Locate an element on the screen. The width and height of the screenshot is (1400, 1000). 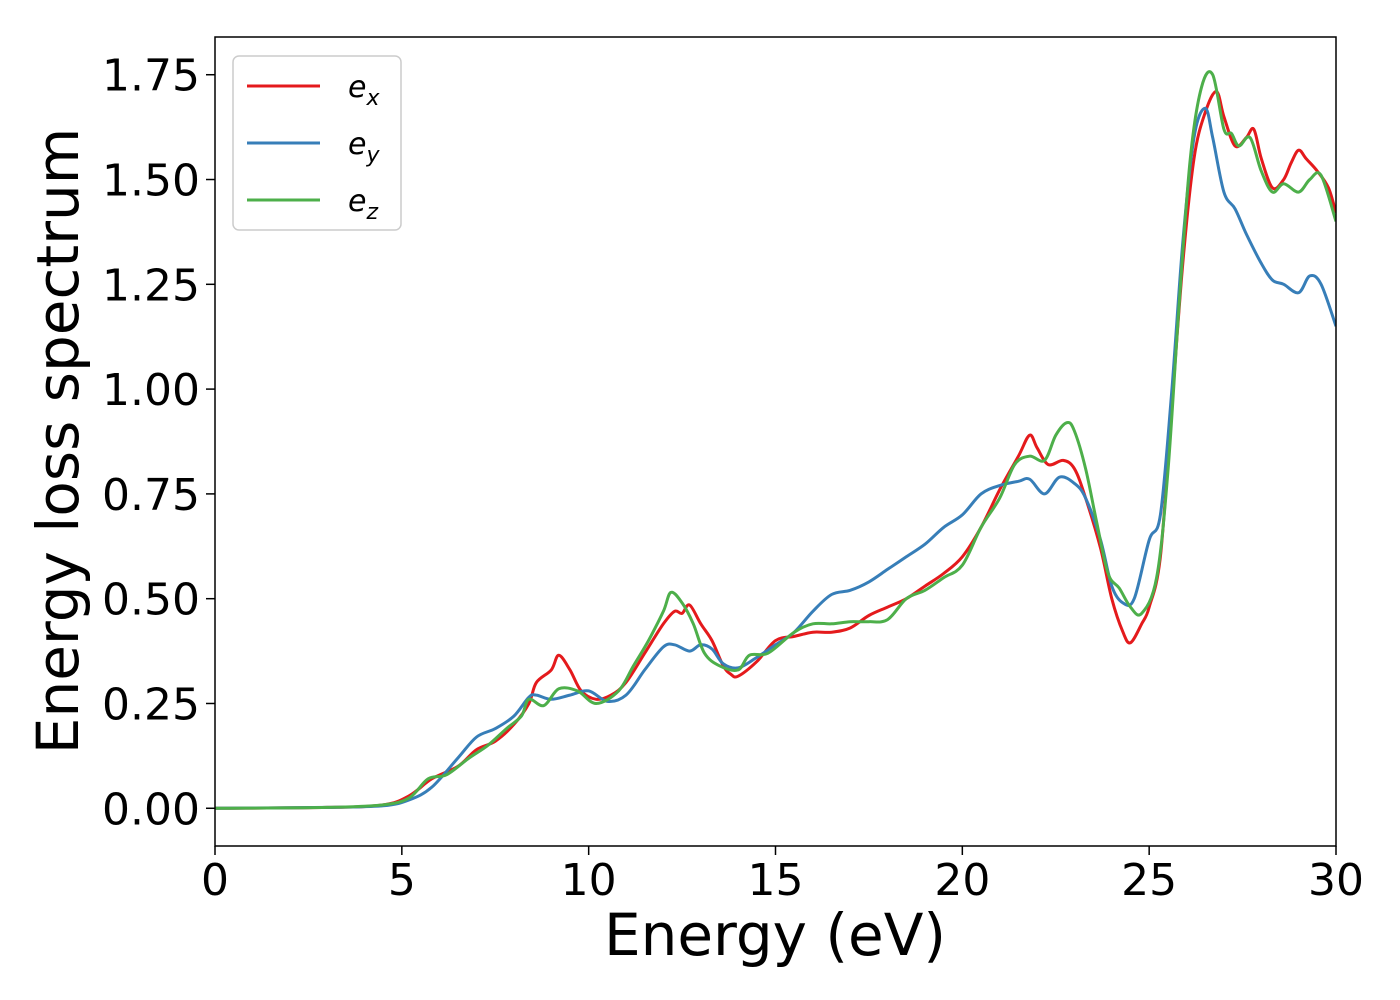
x-tick-label: 20 is located at coordinates (962, 880).